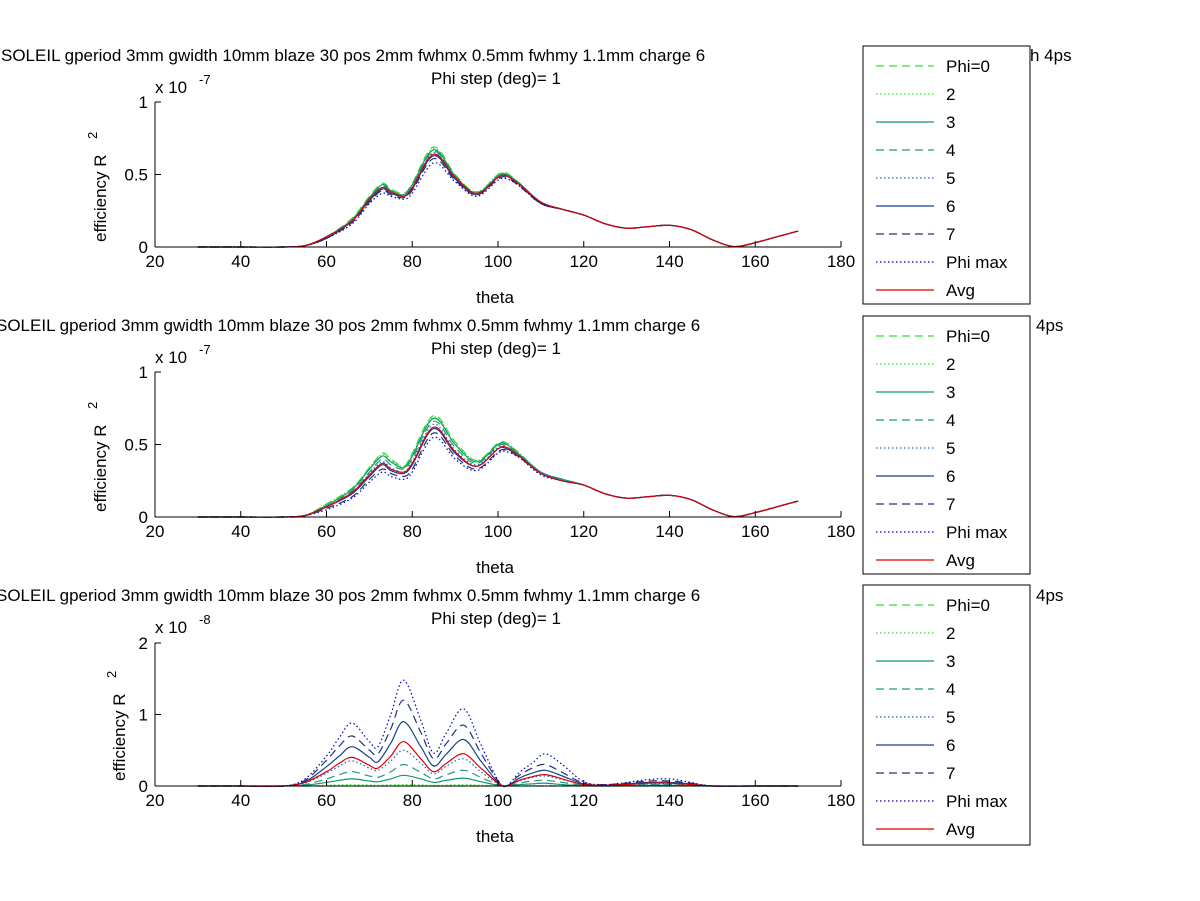  Describe the element at coordinates (496, 348) in the screenshot. I see `subplot-2-title-line2: Phi step (deg)= 1` at that location.